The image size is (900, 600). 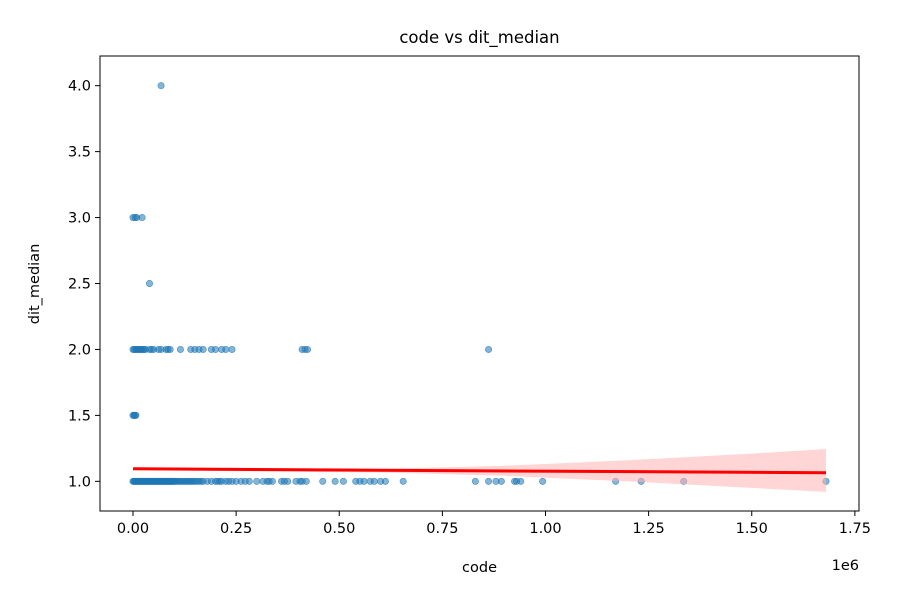 I want to click on regression-line, so click(x=479, y=471).